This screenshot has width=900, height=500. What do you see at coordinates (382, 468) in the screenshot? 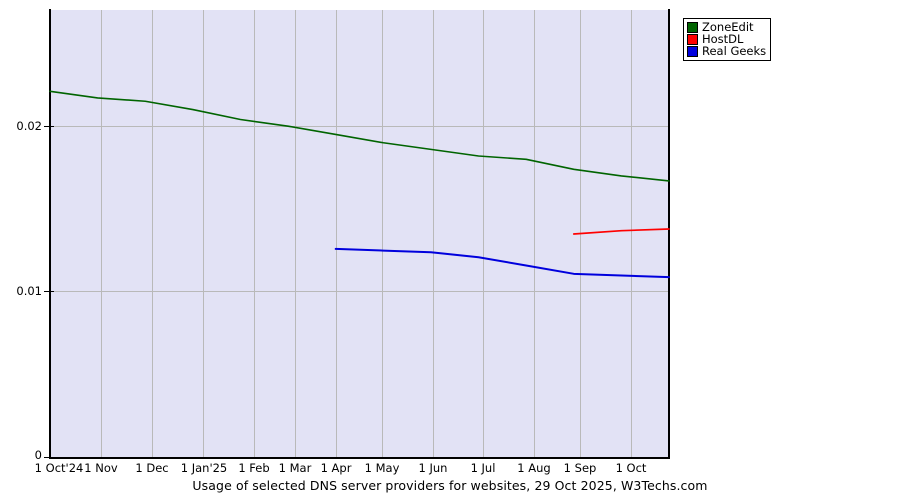
I see `x-axis-label-7: 1 May` at bounding box center [382, 468].